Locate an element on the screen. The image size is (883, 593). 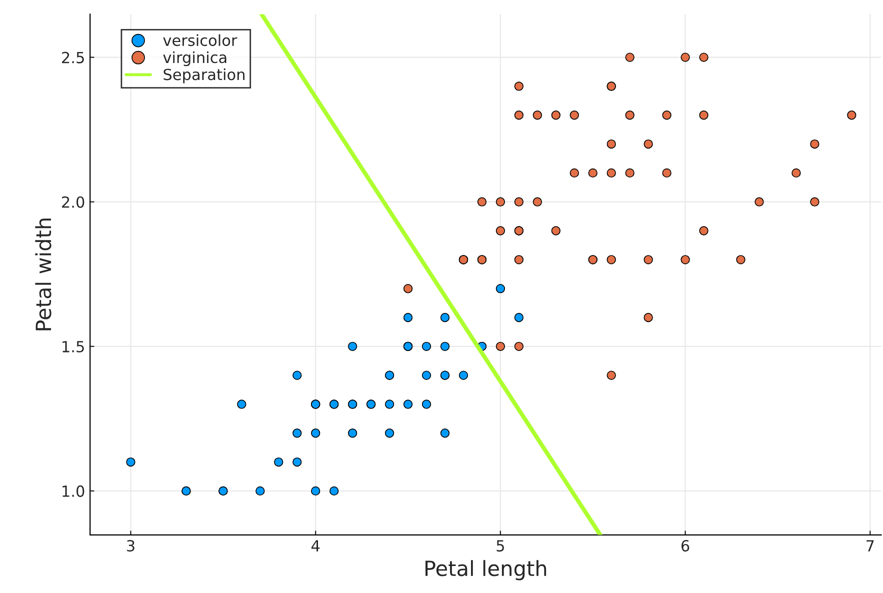
legend-label: versicolor is located at coordinates (200, 40).